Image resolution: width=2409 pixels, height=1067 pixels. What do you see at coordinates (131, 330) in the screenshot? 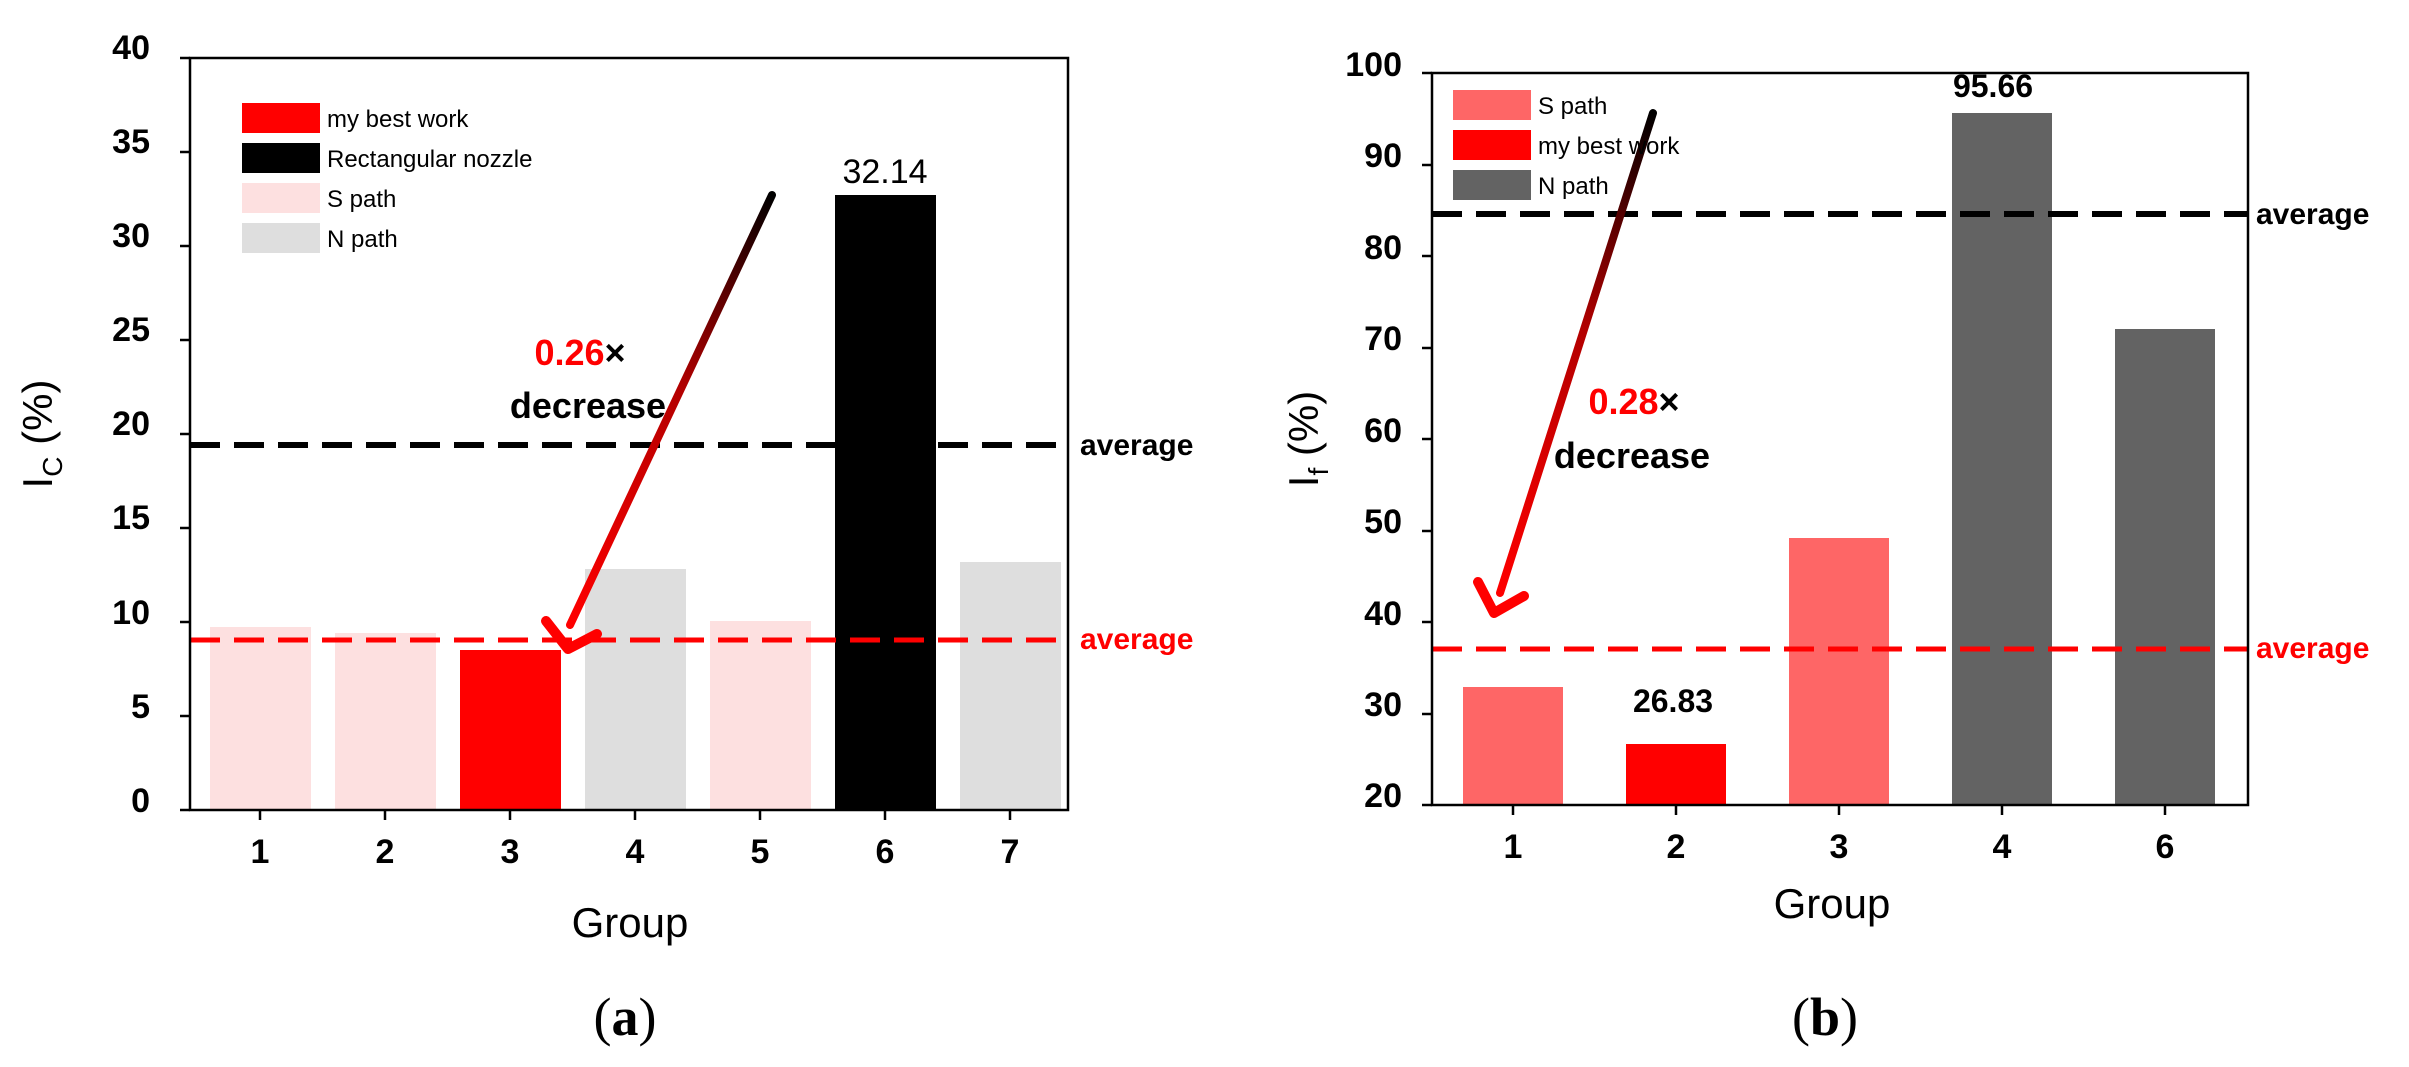
I see `chart-a-ytick-5: 25` at bounding box center [131, 330].